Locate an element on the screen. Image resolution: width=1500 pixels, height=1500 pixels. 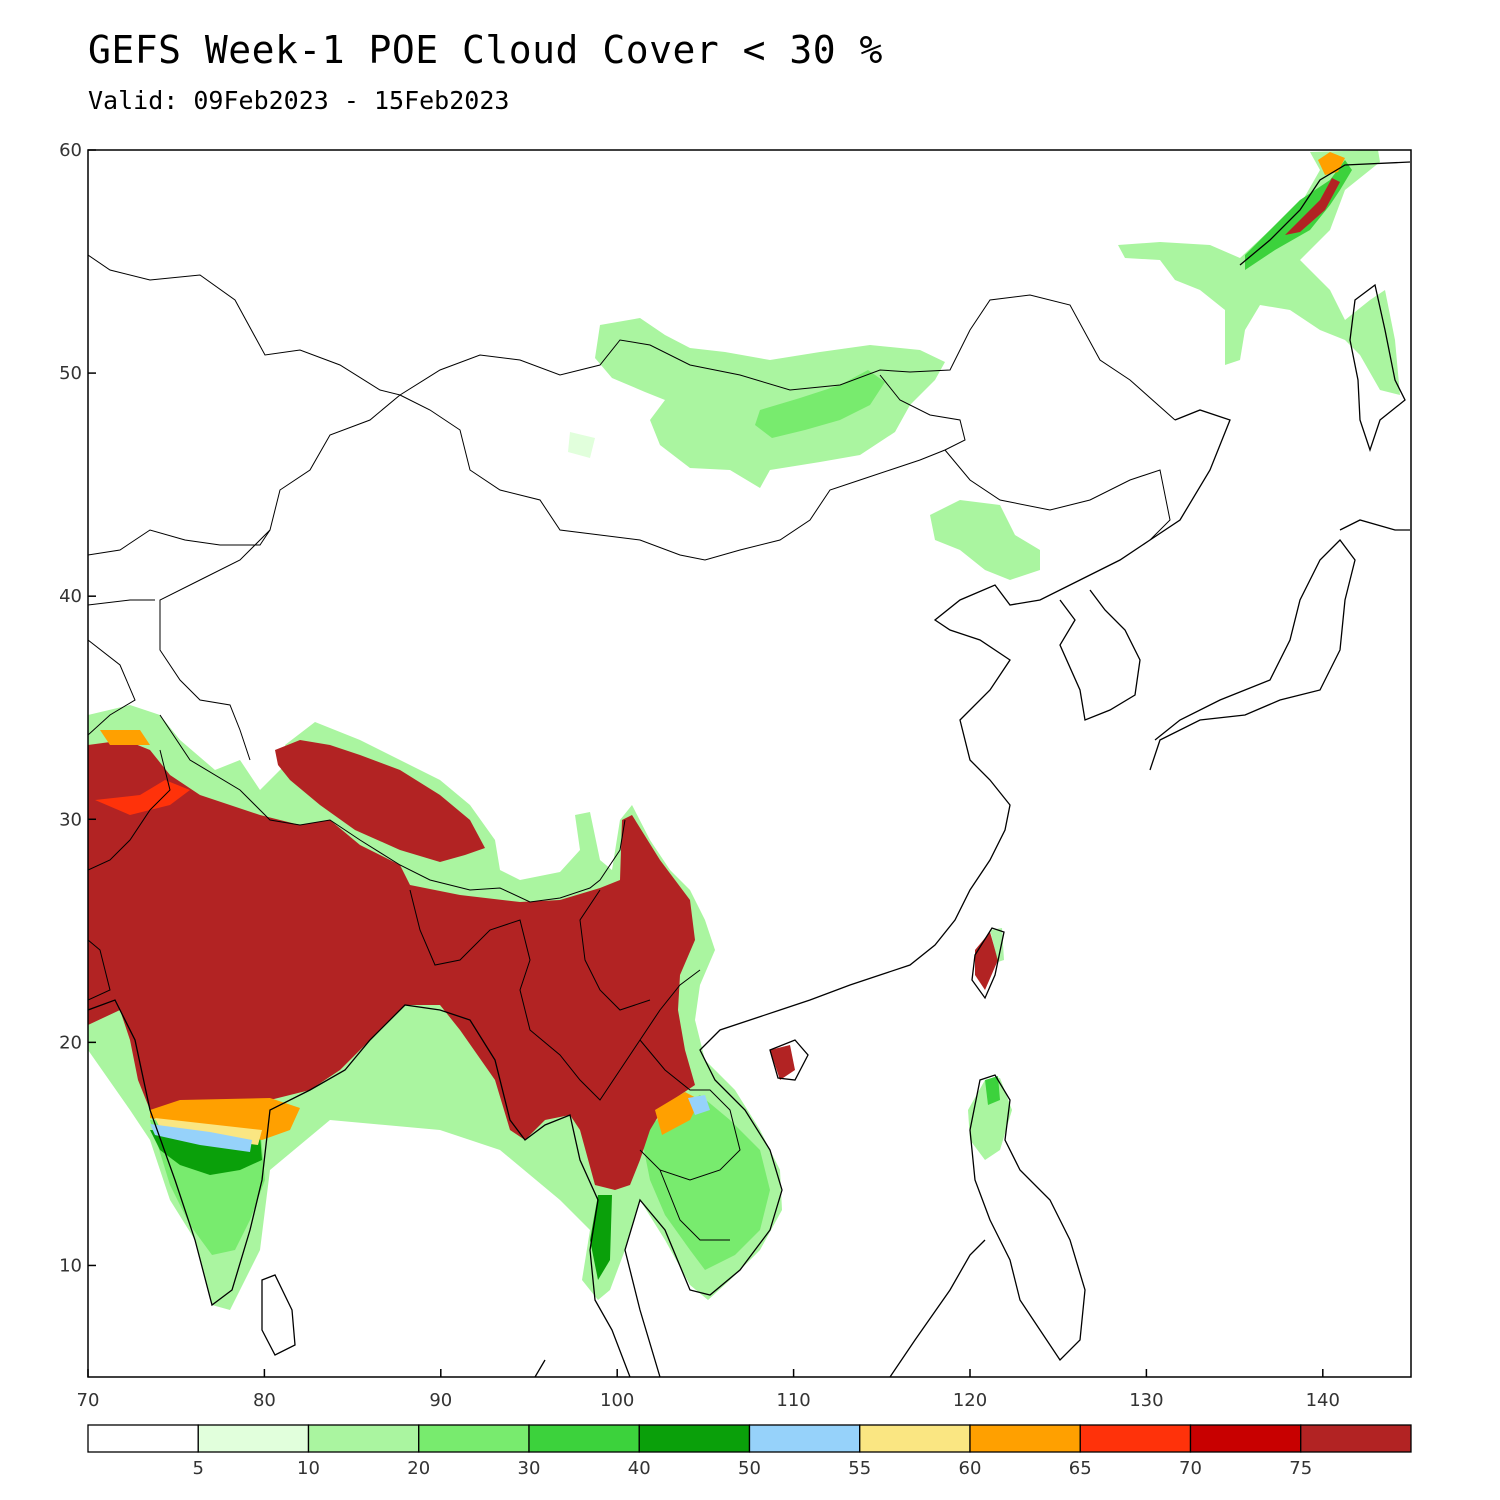
lon-axis: 70 80 90 100 110 120 130 140 is located at coordinates (708, 1390).